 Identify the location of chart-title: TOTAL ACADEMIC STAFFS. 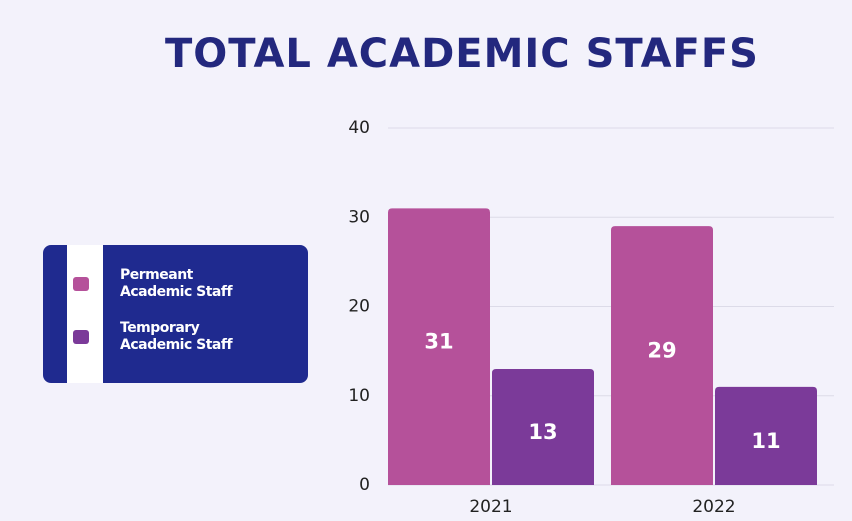
(462, 54).